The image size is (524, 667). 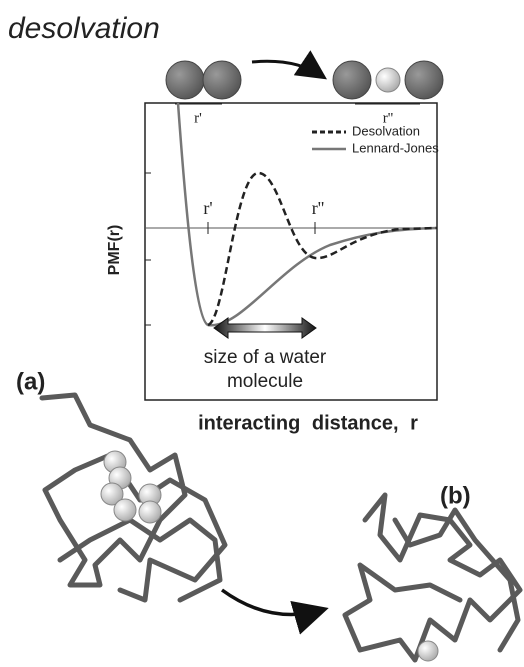 What do you see at coordinates (84, 28) in the screenshot?
I see `title: desolvation` at bounding box center [84, 28].